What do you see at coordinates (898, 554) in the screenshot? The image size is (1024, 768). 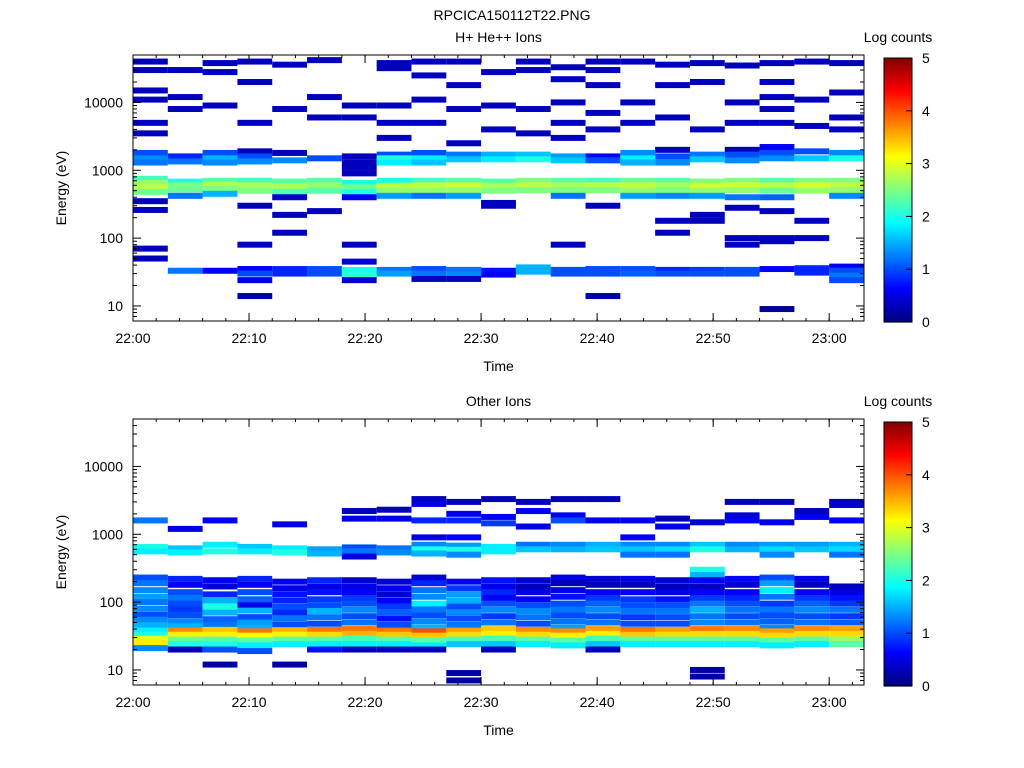 I see `colorbar-frame` at bounding box center [898, 554].